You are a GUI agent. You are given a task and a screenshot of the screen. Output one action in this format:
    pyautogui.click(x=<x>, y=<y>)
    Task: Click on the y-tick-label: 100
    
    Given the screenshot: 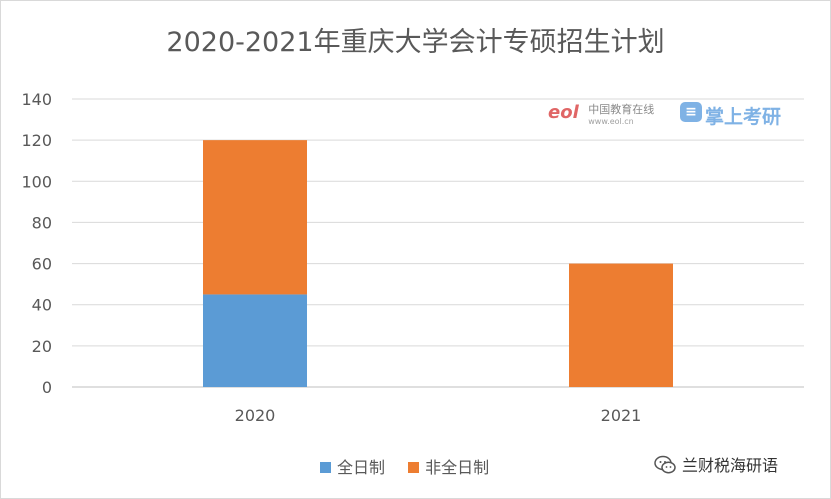 What is the action you would take?
    pyautogui.click(x=36, y=181)
    